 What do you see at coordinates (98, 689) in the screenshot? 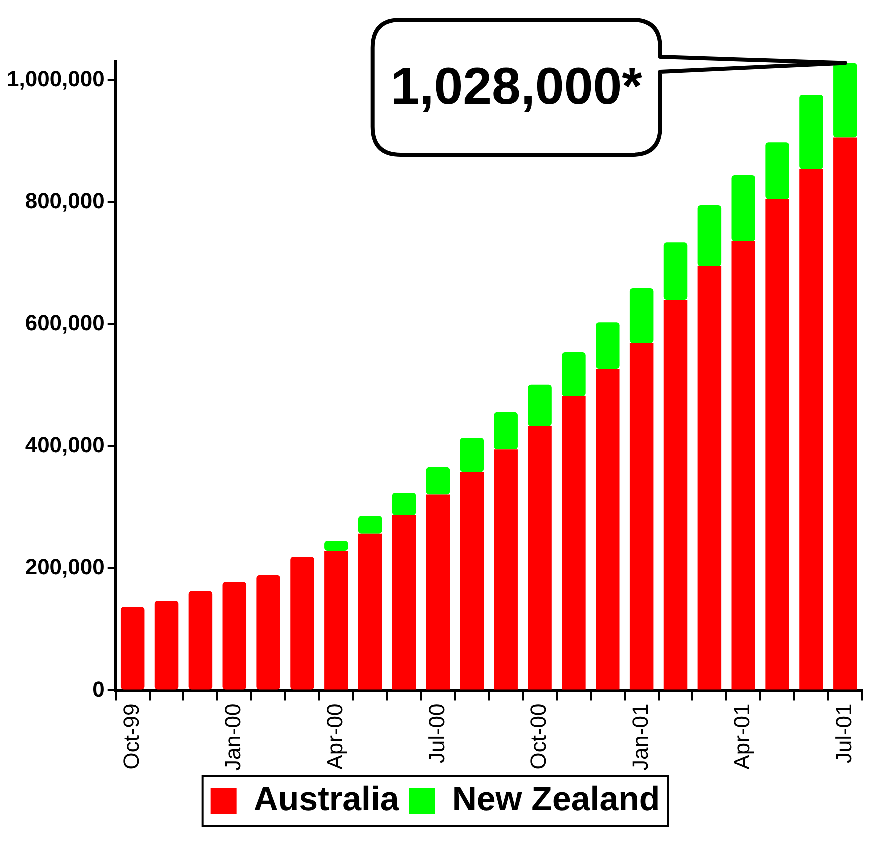
I see `y-tick-label: 0` at bounding box center [98, 689].